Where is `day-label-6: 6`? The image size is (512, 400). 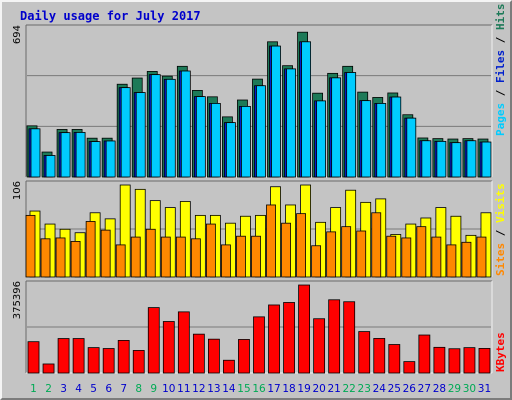
day-label-6: 6 is located at coordinates (108, 389).